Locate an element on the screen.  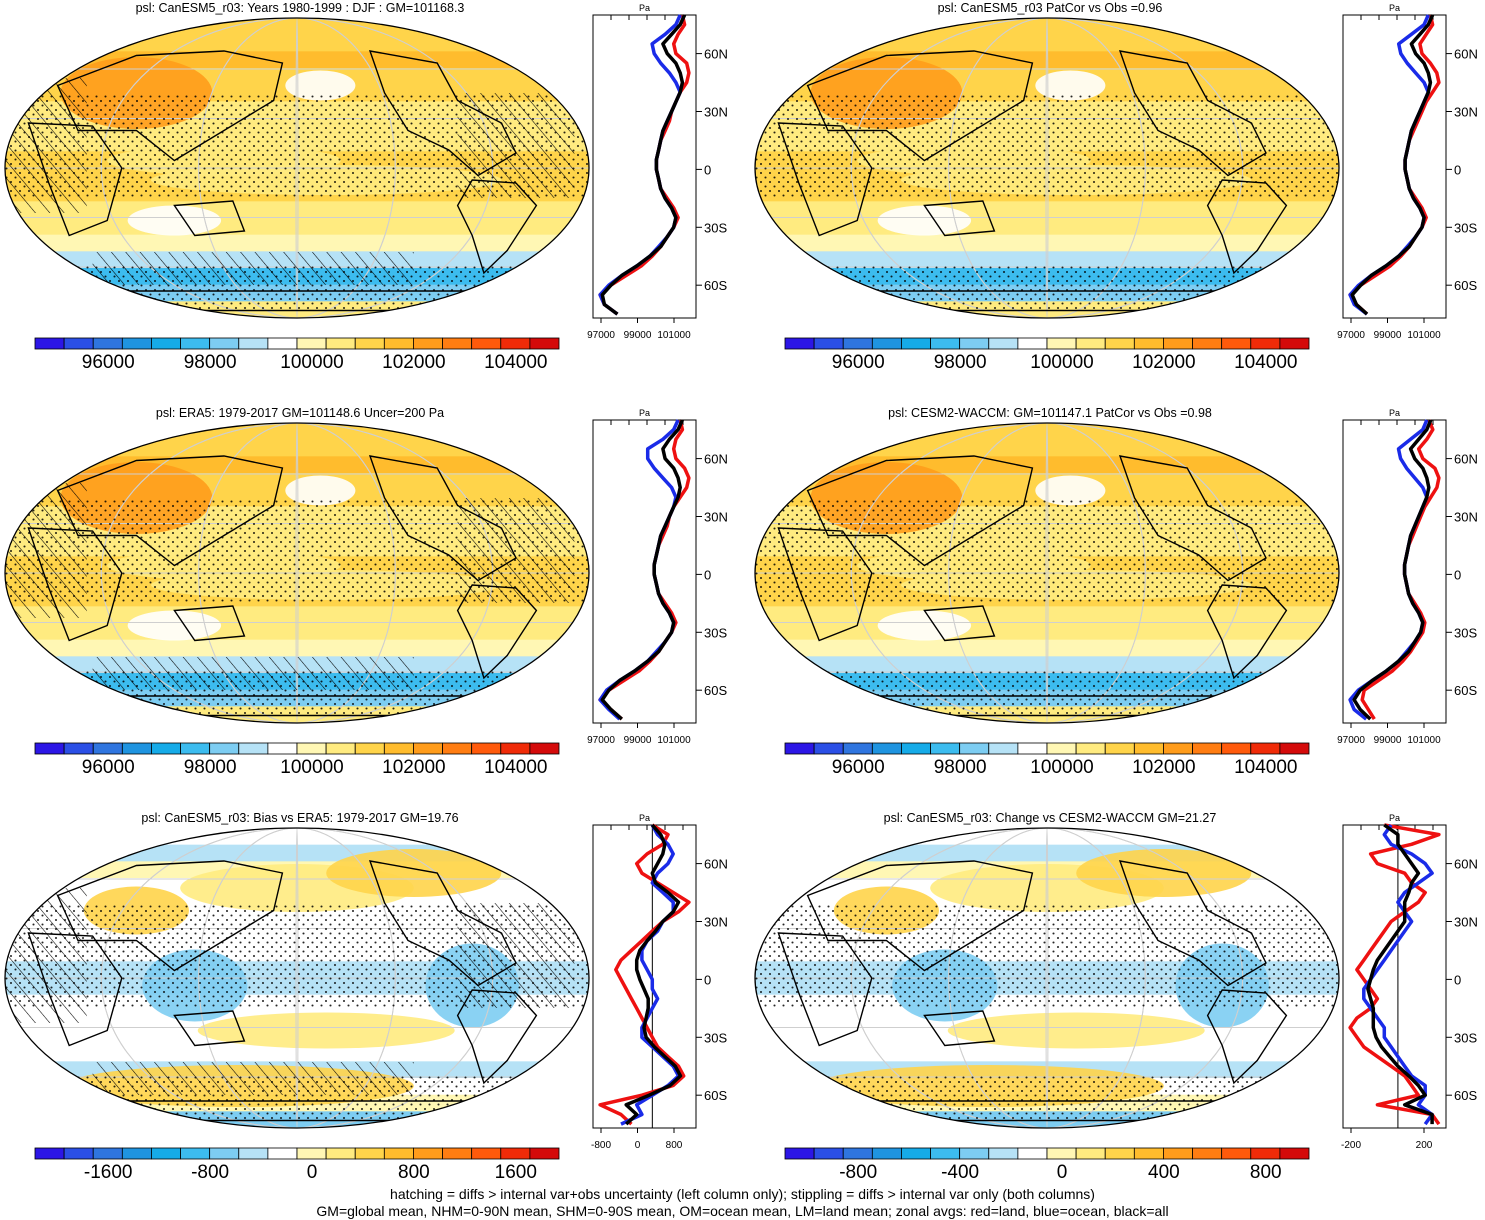
zonal-unit-label: Pa is located at coordinates (644, 413).